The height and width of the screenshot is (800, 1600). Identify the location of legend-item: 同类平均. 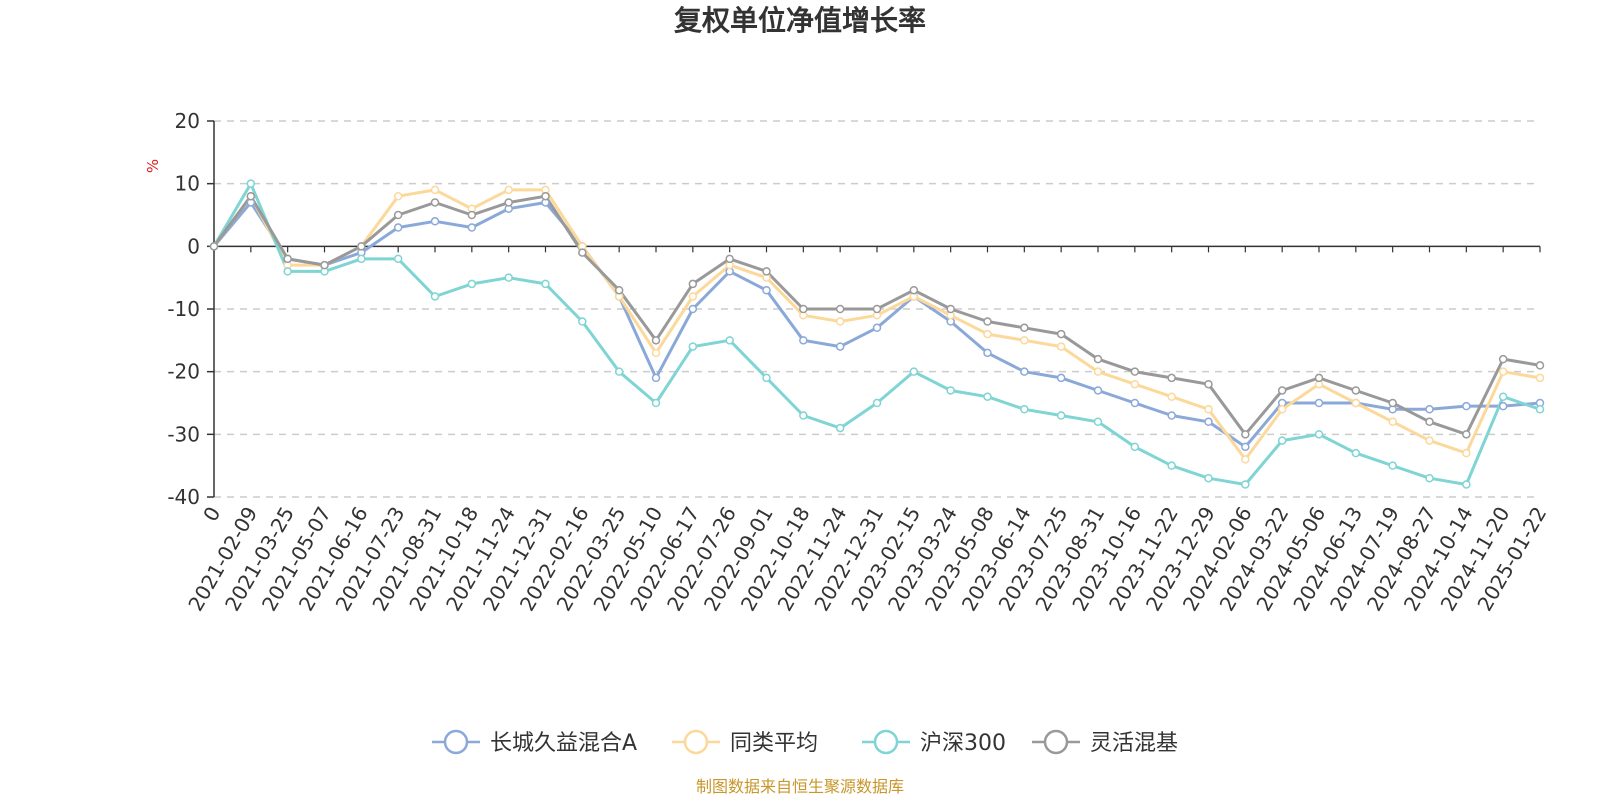
(745, 742).